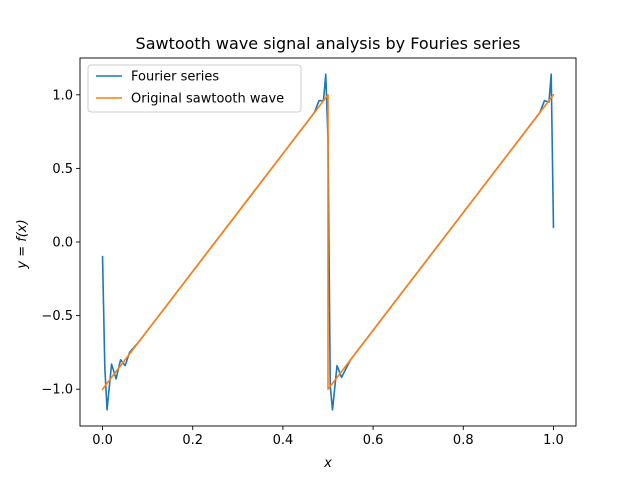 The width and height of the screenshot is (640, 480). Describe the element at coordinates (22, 244) in the screenshot. I see `y-axis-label: y = f(x)` at that location.